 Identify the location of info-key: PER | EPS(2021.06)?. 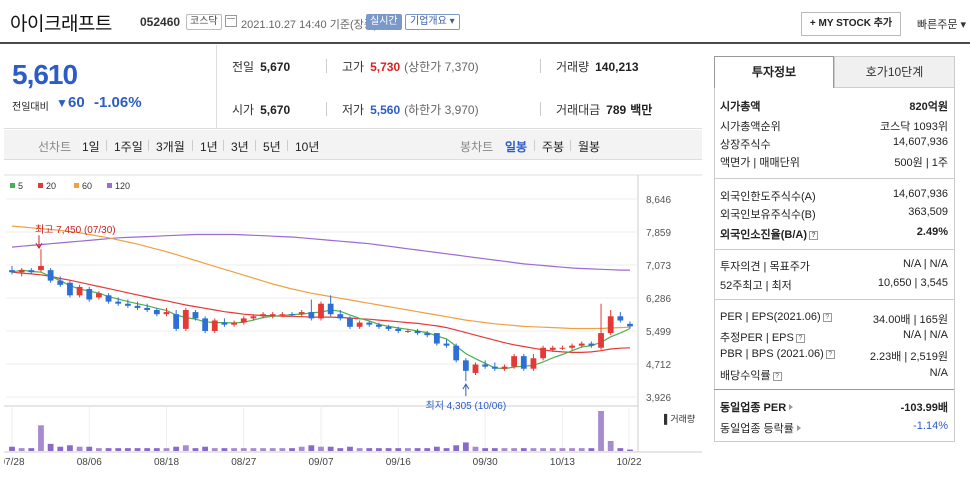
(776, 317).